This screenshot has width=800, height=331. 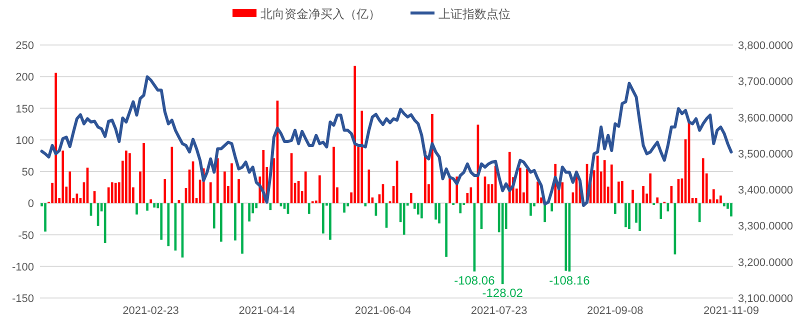 What do you see at coordinates (766, 262) in the screenshot?
I see `y2-tick-label: 3,200.0000` at bounding box center [766, 262].